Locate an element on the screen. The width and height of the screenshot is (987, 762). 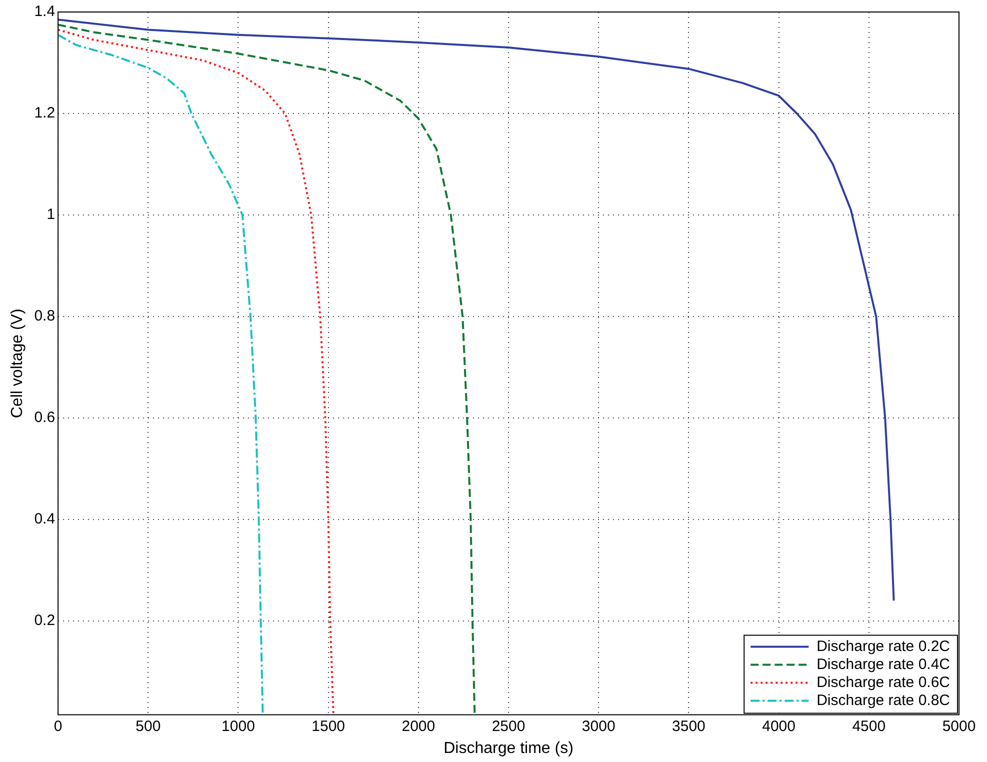
x-tick-label: 3000 is located at coordinates (599, 726).